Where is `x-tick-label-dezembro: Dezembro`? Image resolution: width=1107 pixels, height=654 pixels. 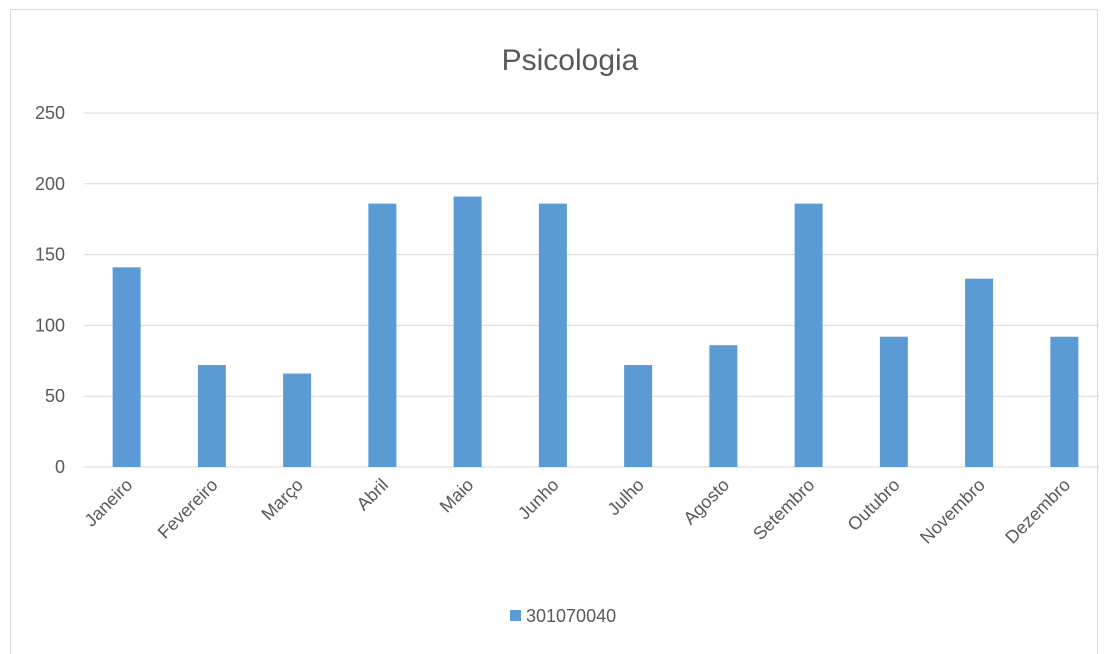 x-tick-label-dezembro: Dezembro is located at coordinates (1037, 511).